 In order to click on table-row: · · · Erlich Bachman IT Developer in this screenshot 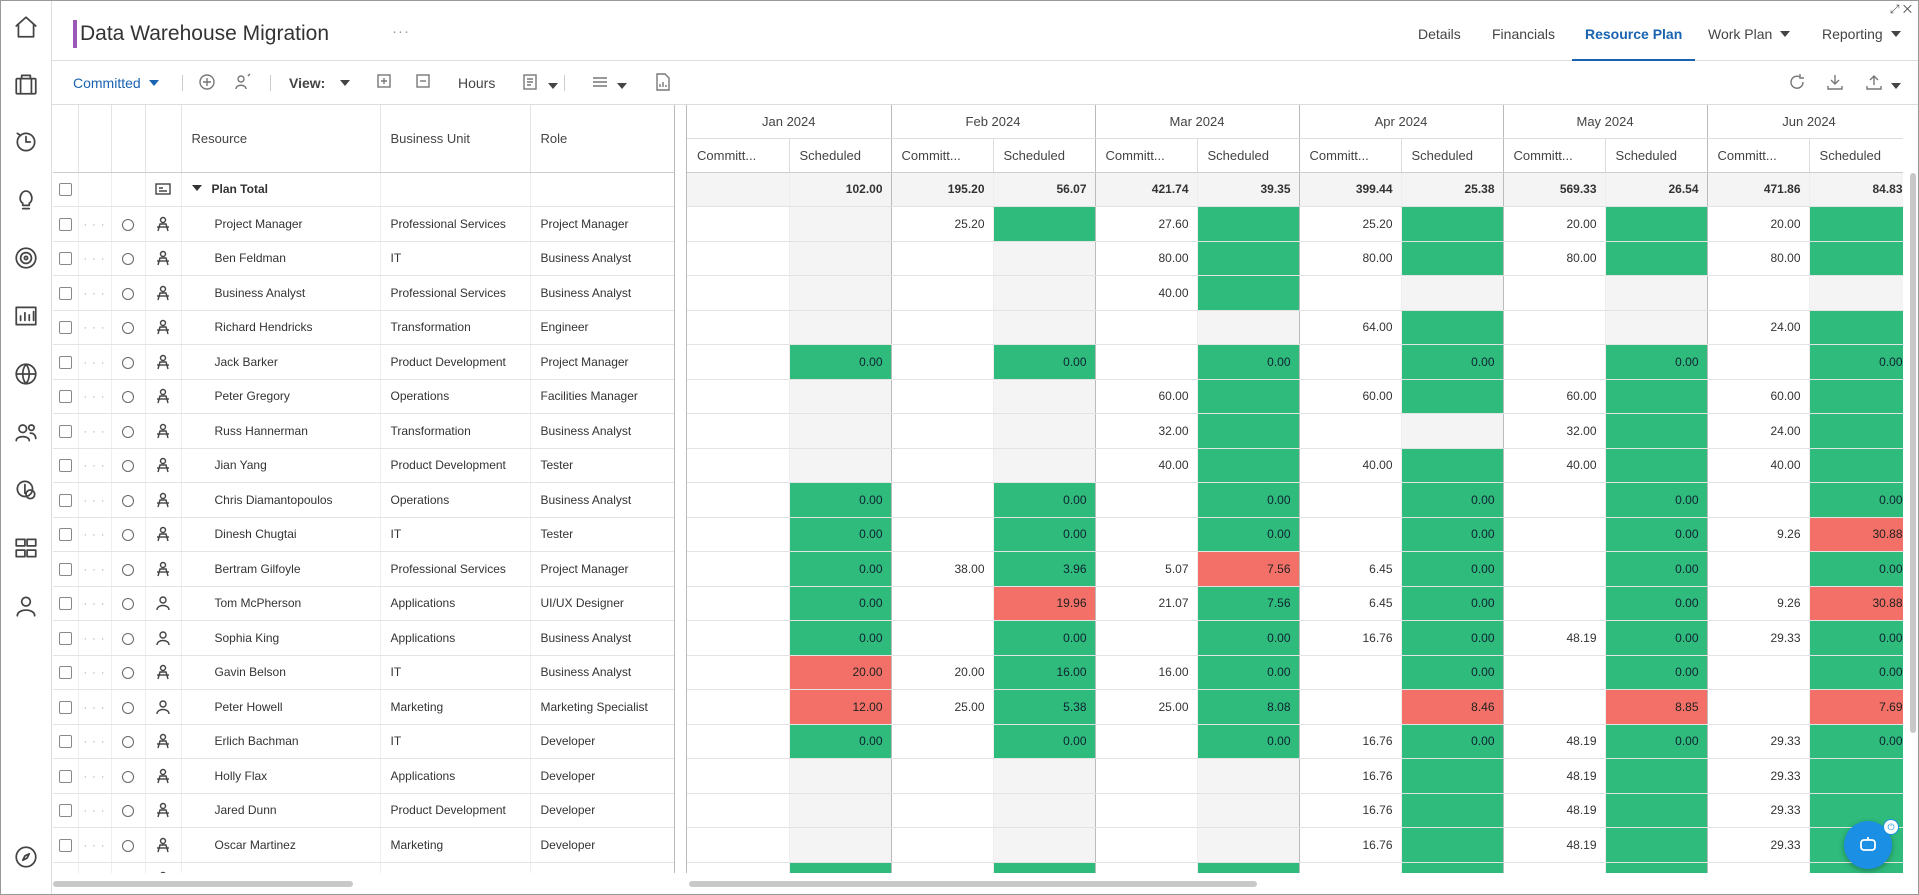, I will do `click(363, 741)`.